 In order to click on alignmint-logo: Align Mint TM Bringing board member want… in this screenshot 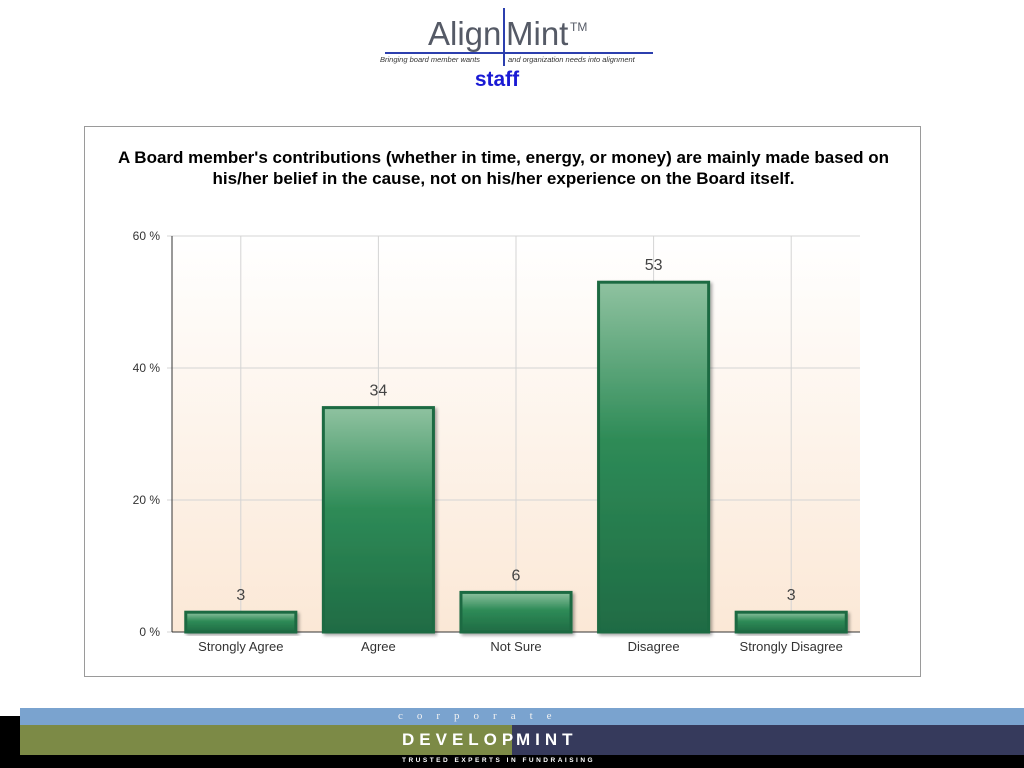, I will do `click(520, 52)`.